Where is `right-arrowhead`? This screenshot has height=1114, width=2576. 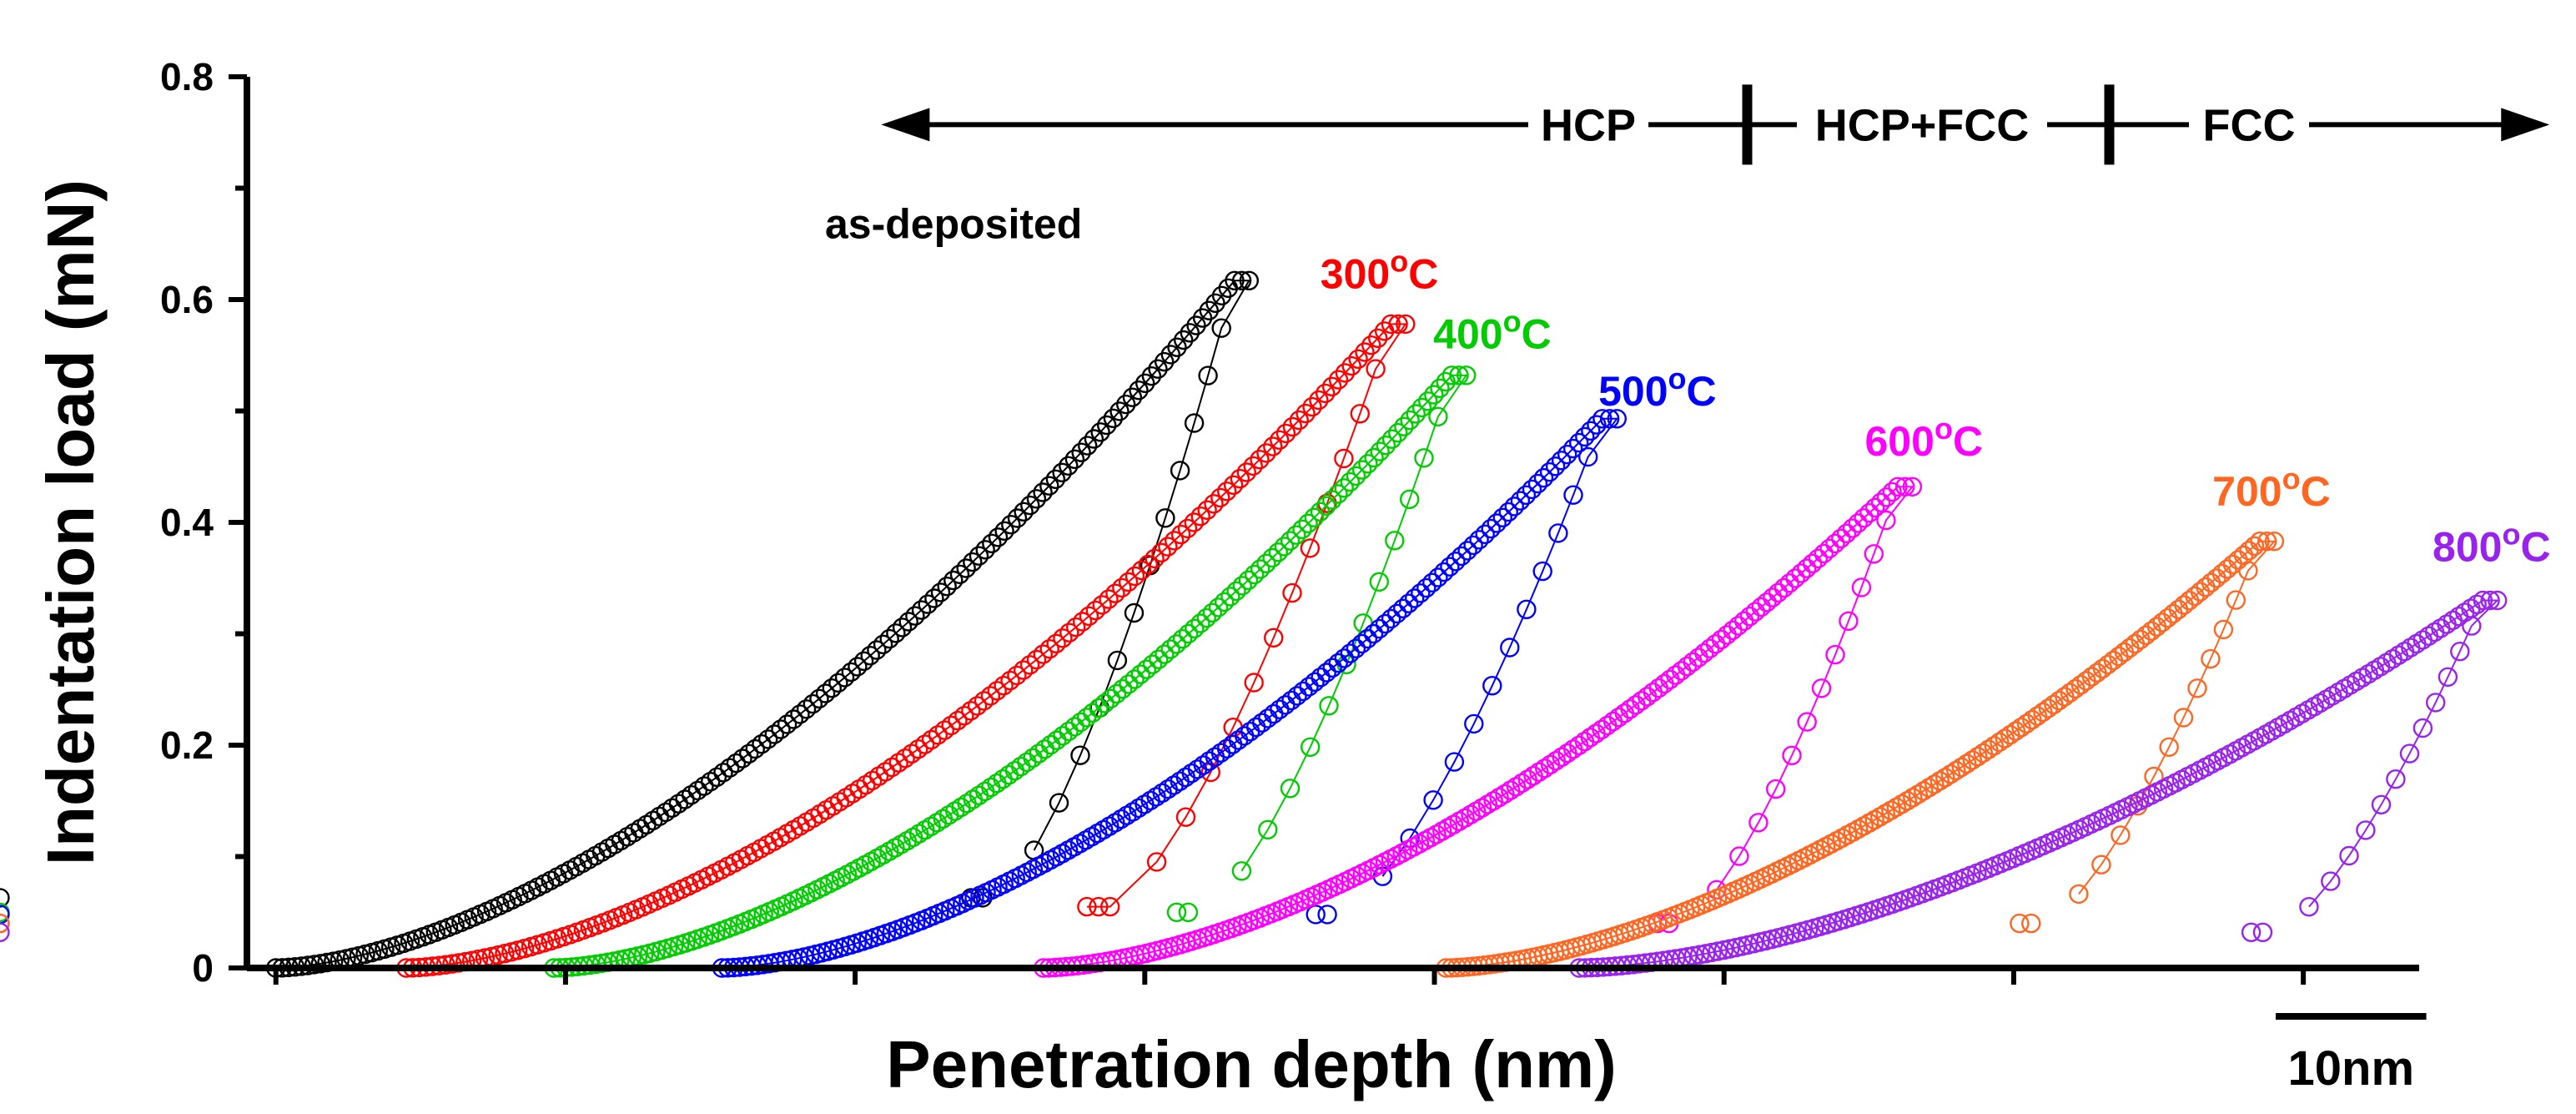 right-arrowhead is located at coordinates (2525, 125).